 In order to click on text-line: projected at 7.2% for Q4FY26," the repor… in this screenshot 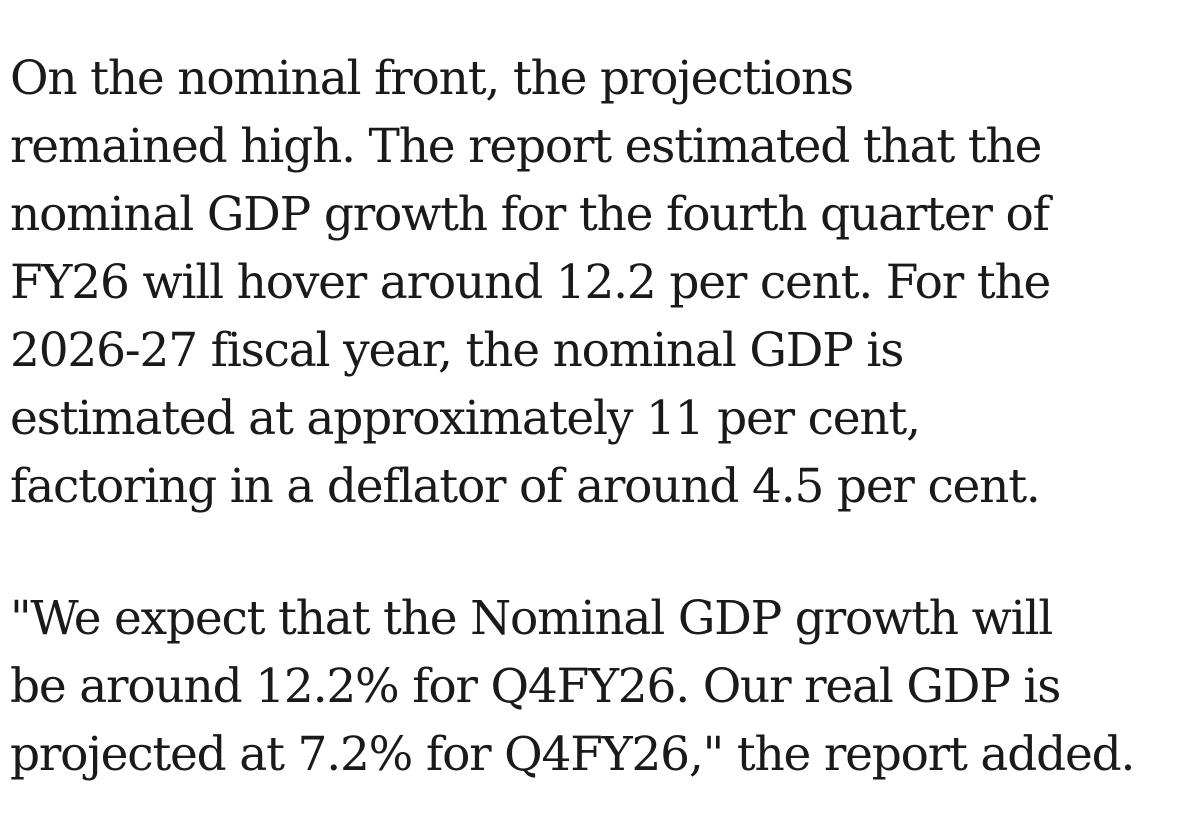, I will do `click(572, 754)`.